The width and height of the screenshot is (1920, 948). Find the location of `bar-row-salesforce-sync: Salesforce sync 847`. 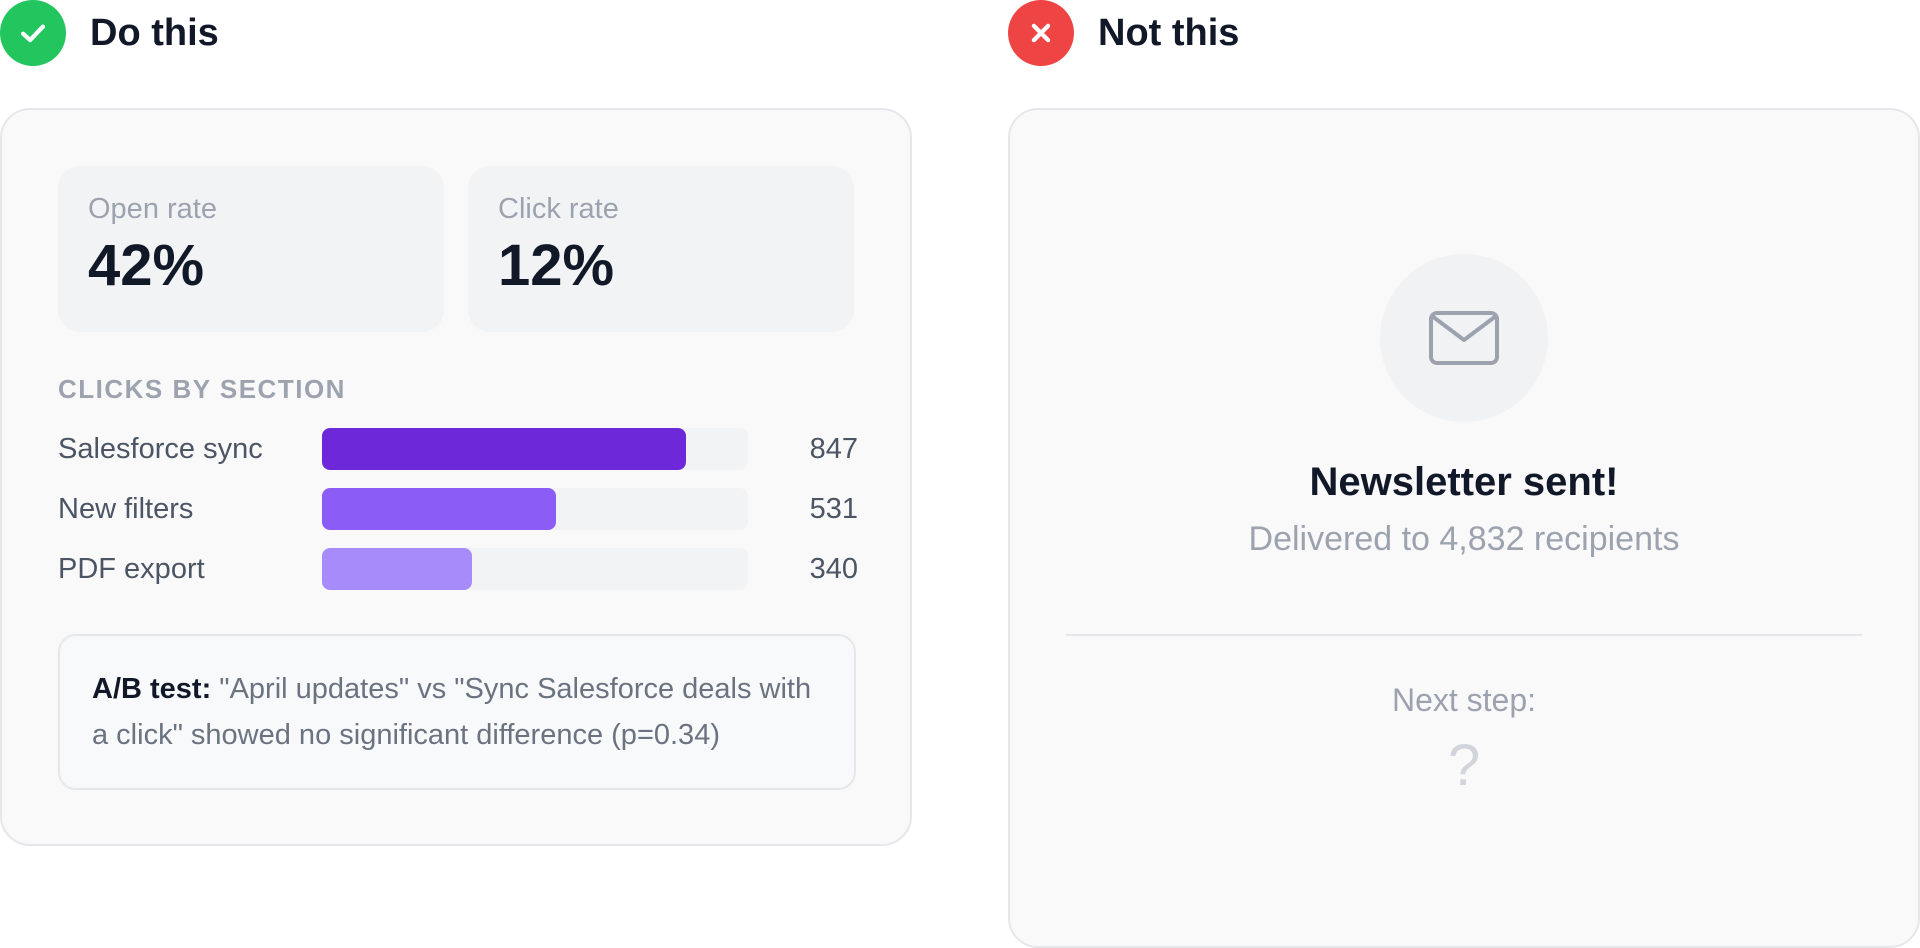

bar-row-salesforce-sync: Salesforce sync 847 is located at coordinates (458, 449).